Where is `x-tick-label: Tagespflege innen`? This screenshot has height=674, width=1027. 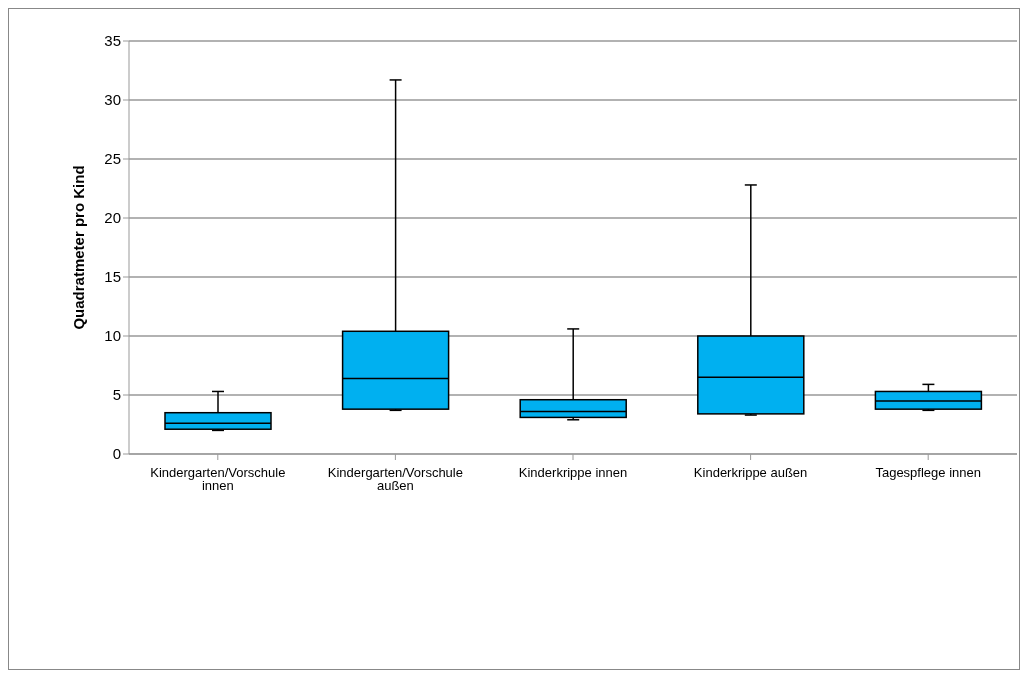
x-tick-label: Tagespflege innen is located at coordinates (928, 473).